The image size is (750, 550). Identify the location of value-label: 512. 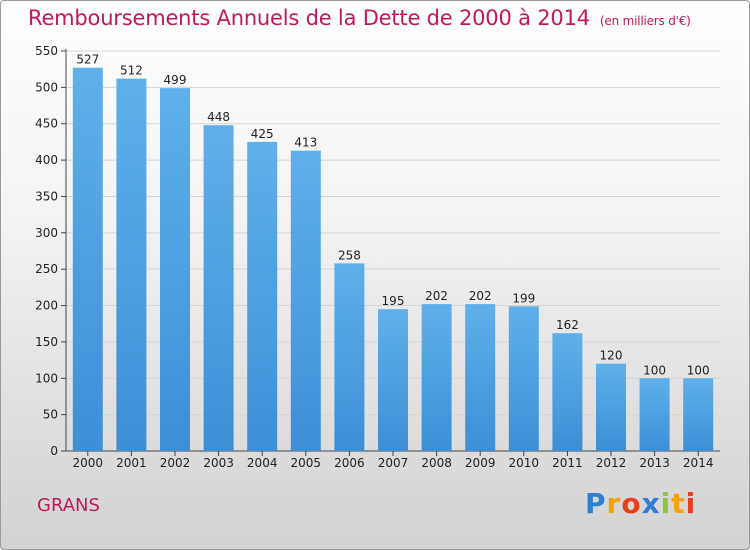
(131, 71).